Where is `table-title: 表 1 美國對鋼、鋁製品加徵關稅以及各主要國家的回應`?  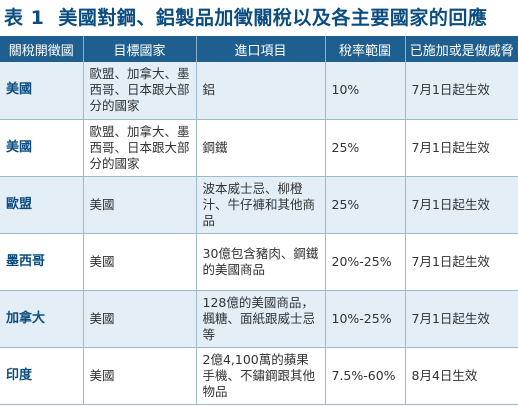 table-title: 表 1 美國對鋼、鋁製品加徵關稅以及各主要國家的回應 is located at coordinates (245, 18).